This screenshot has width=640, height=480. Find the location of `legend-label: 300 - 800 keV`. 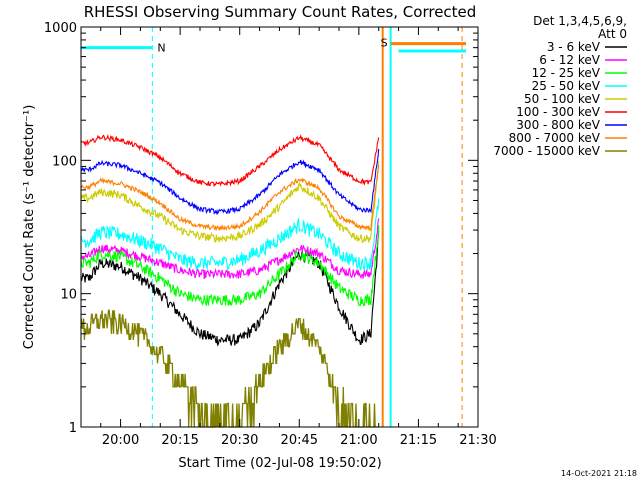

legend-label: 300 - 800 keV is located at coordinates (558, 125).